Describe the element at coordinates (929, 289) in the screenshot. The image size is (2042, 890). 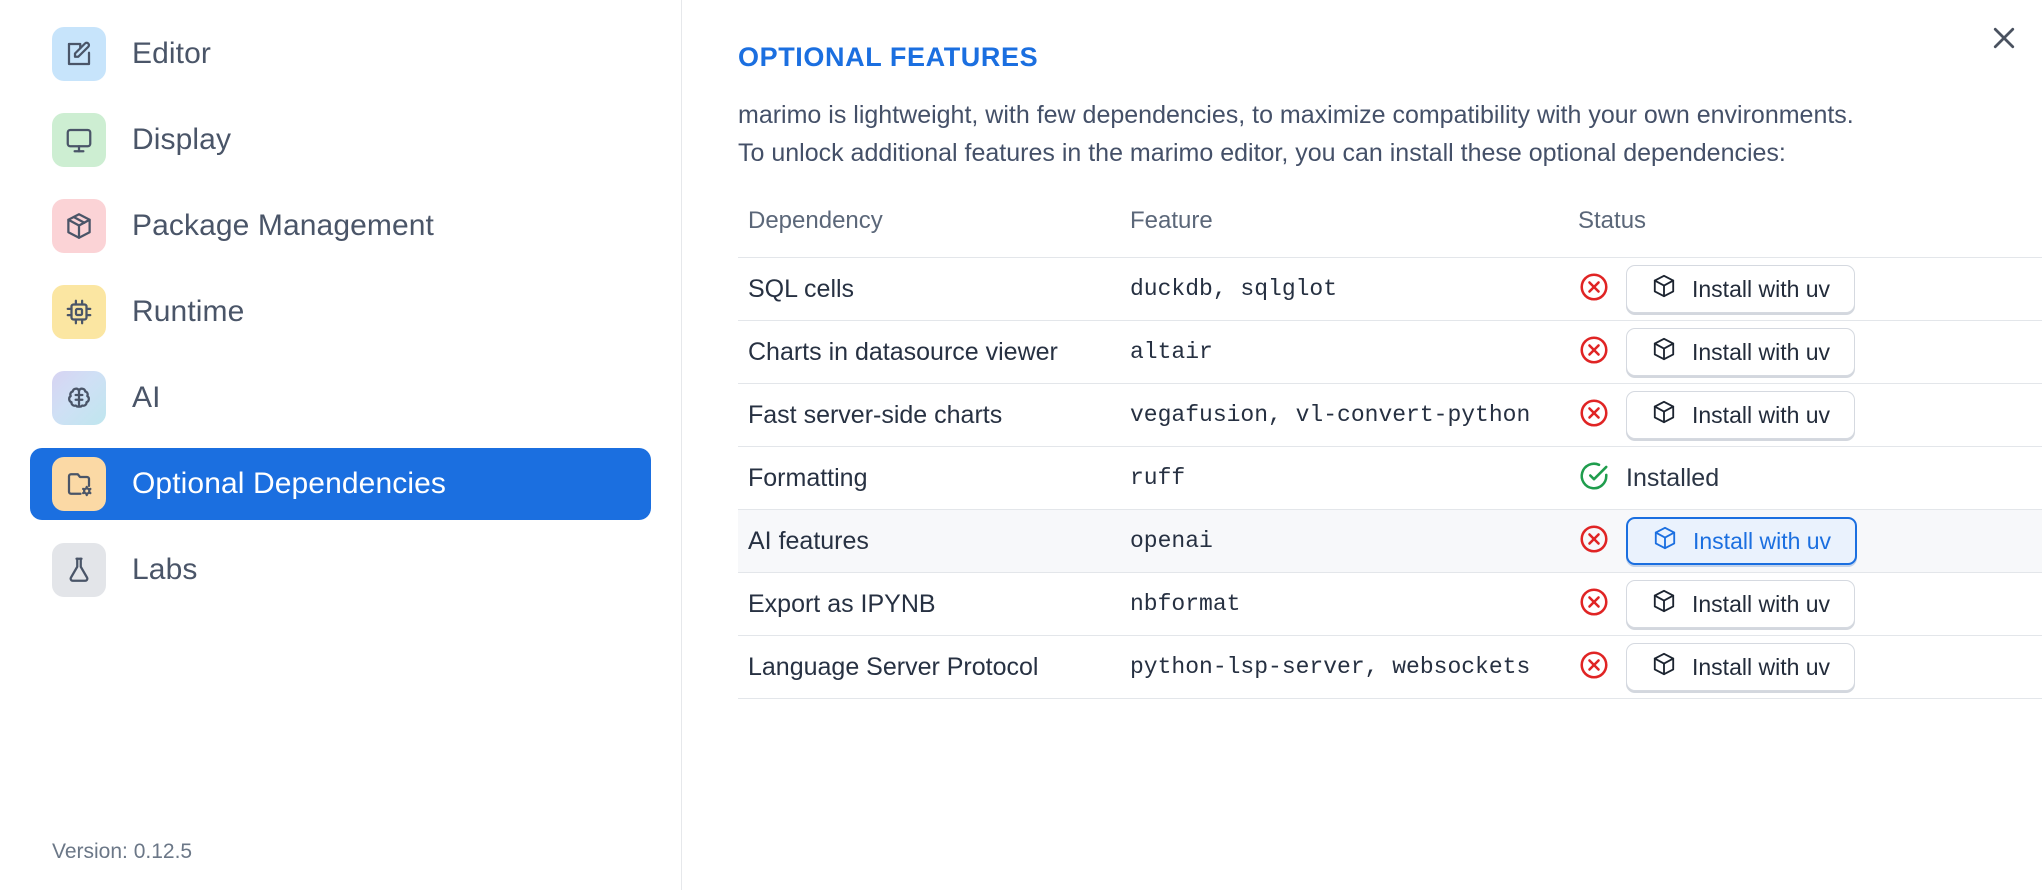
I see `dependency-cell: SQL cells` at that location.